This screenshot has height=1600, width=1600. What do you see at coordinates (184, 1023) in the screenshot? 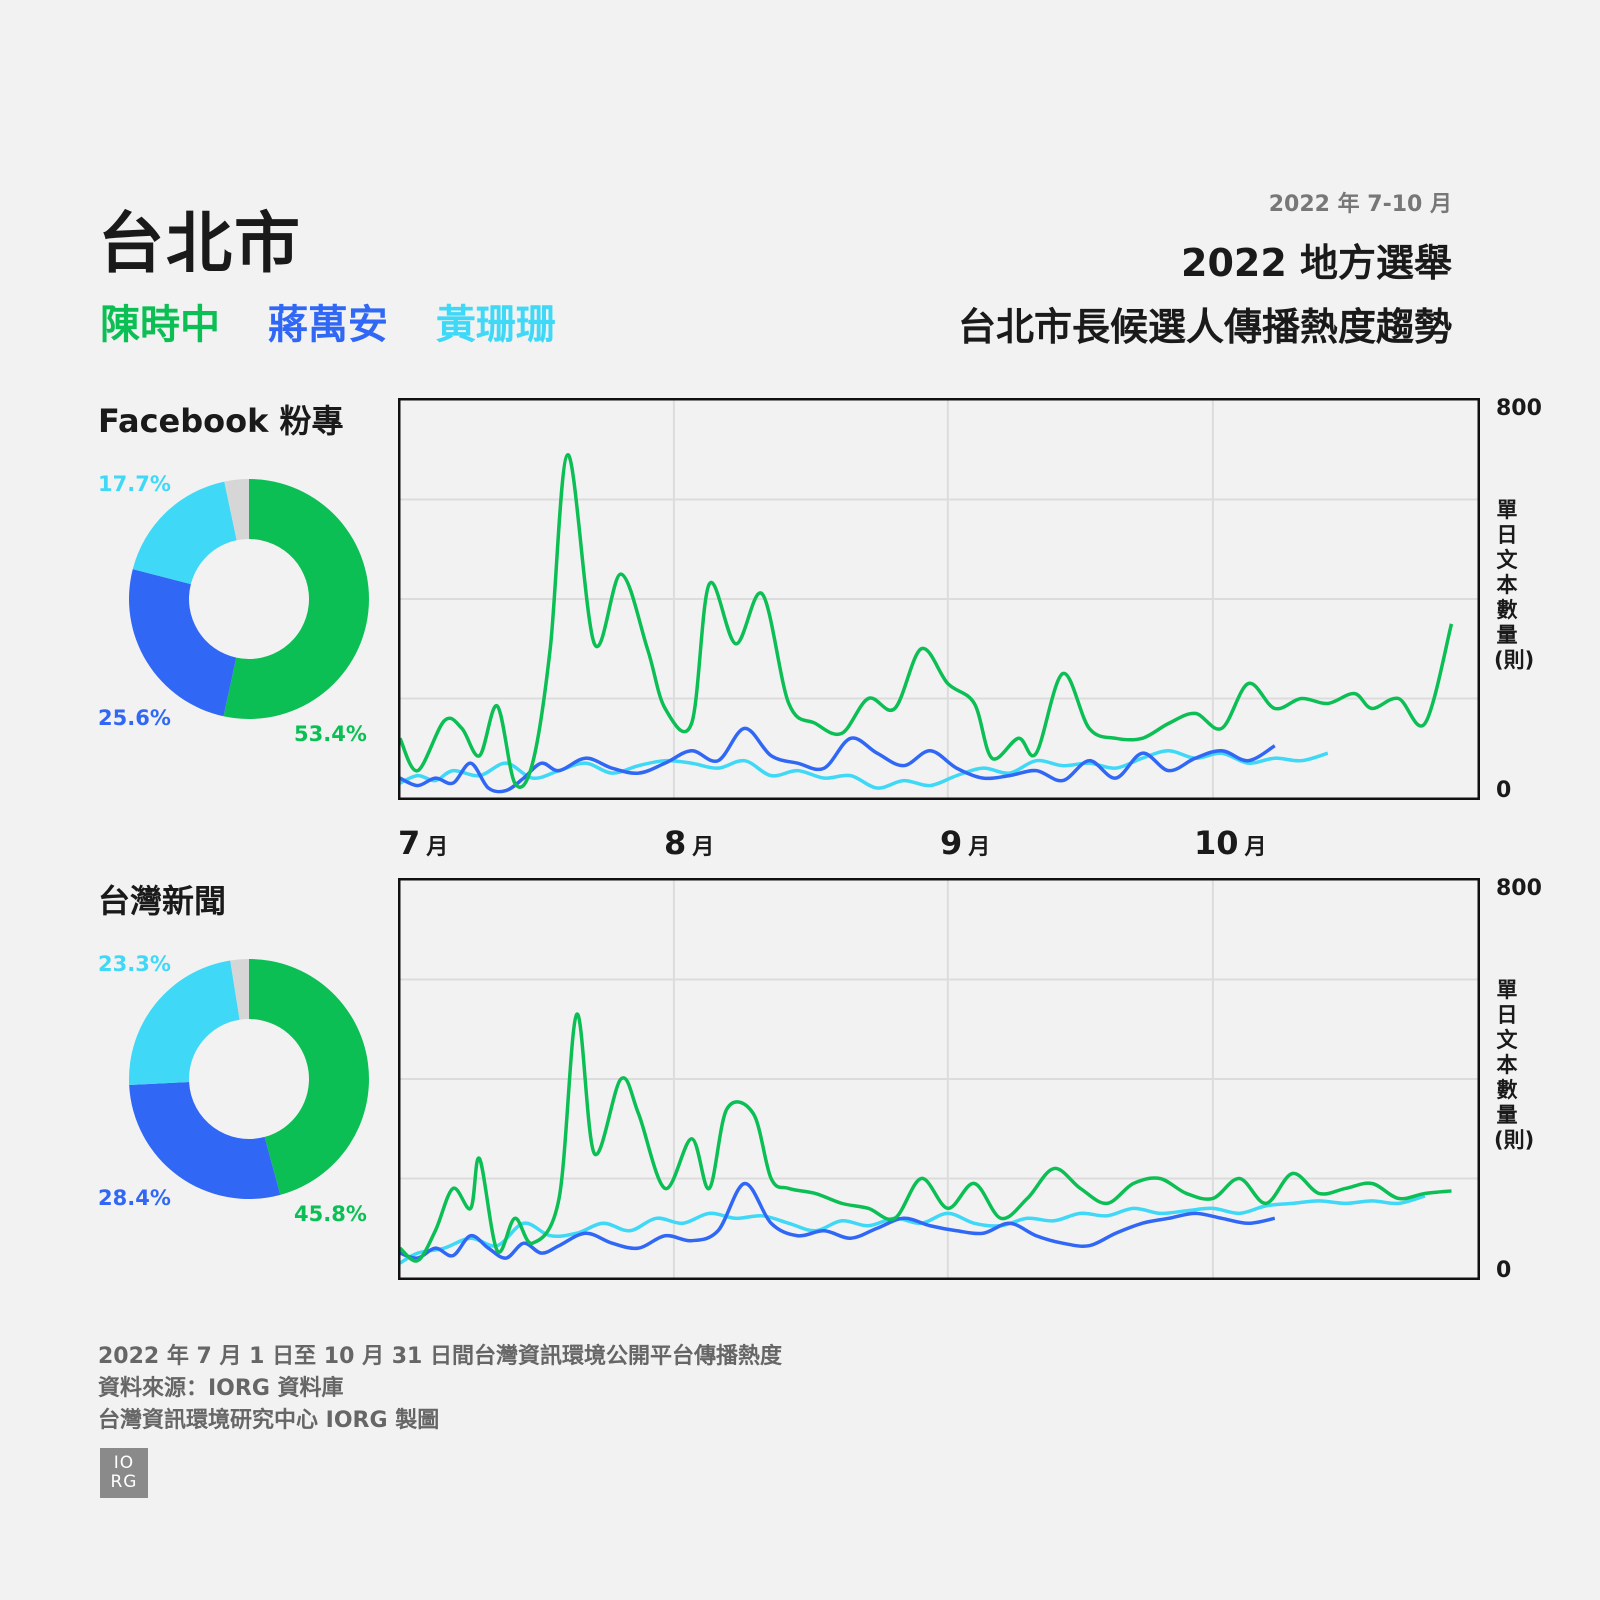
I see `news-donut-slice-huang` at bounding box center [184, 1023].